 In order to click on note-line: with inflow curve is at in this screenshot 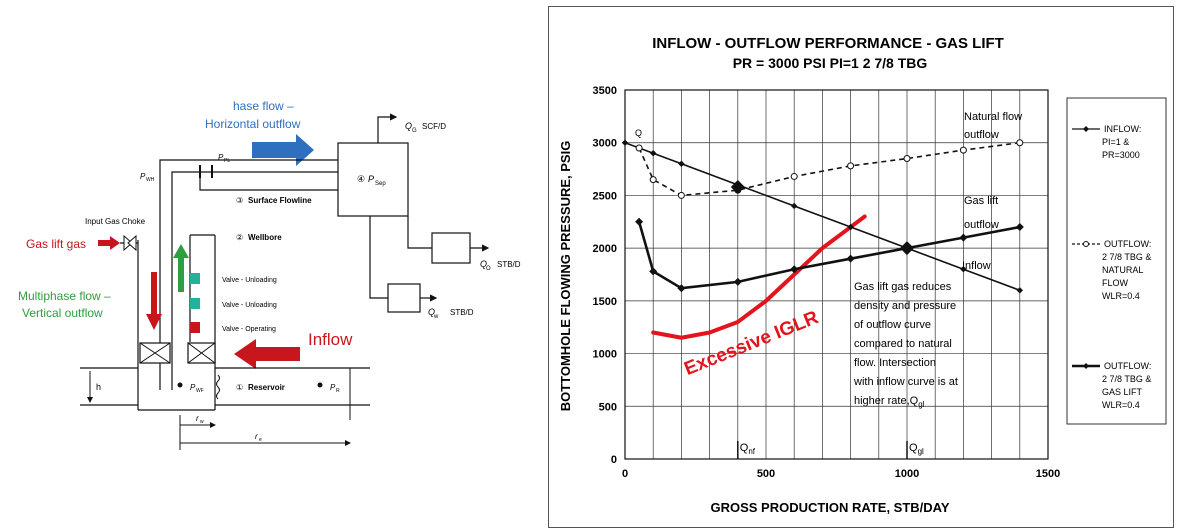, I will do `click(905, 382)`.